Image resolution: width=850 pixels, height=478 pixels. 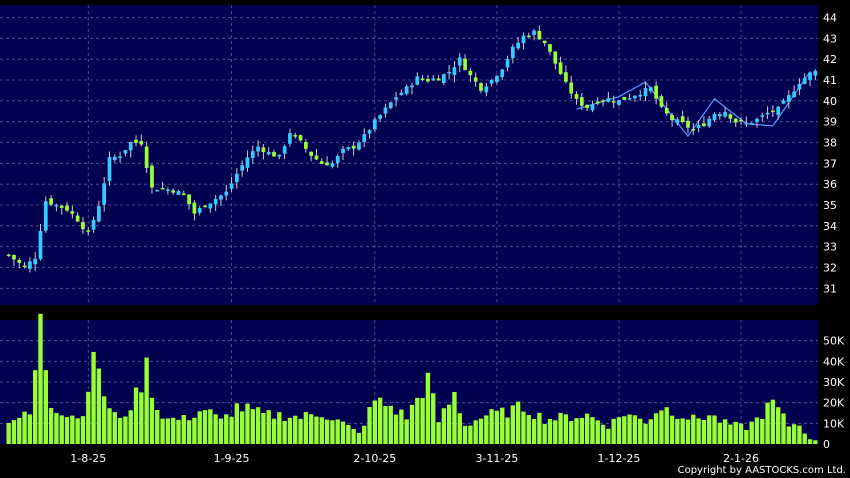 I want to click on trend-line, so click(x=693, y=104).